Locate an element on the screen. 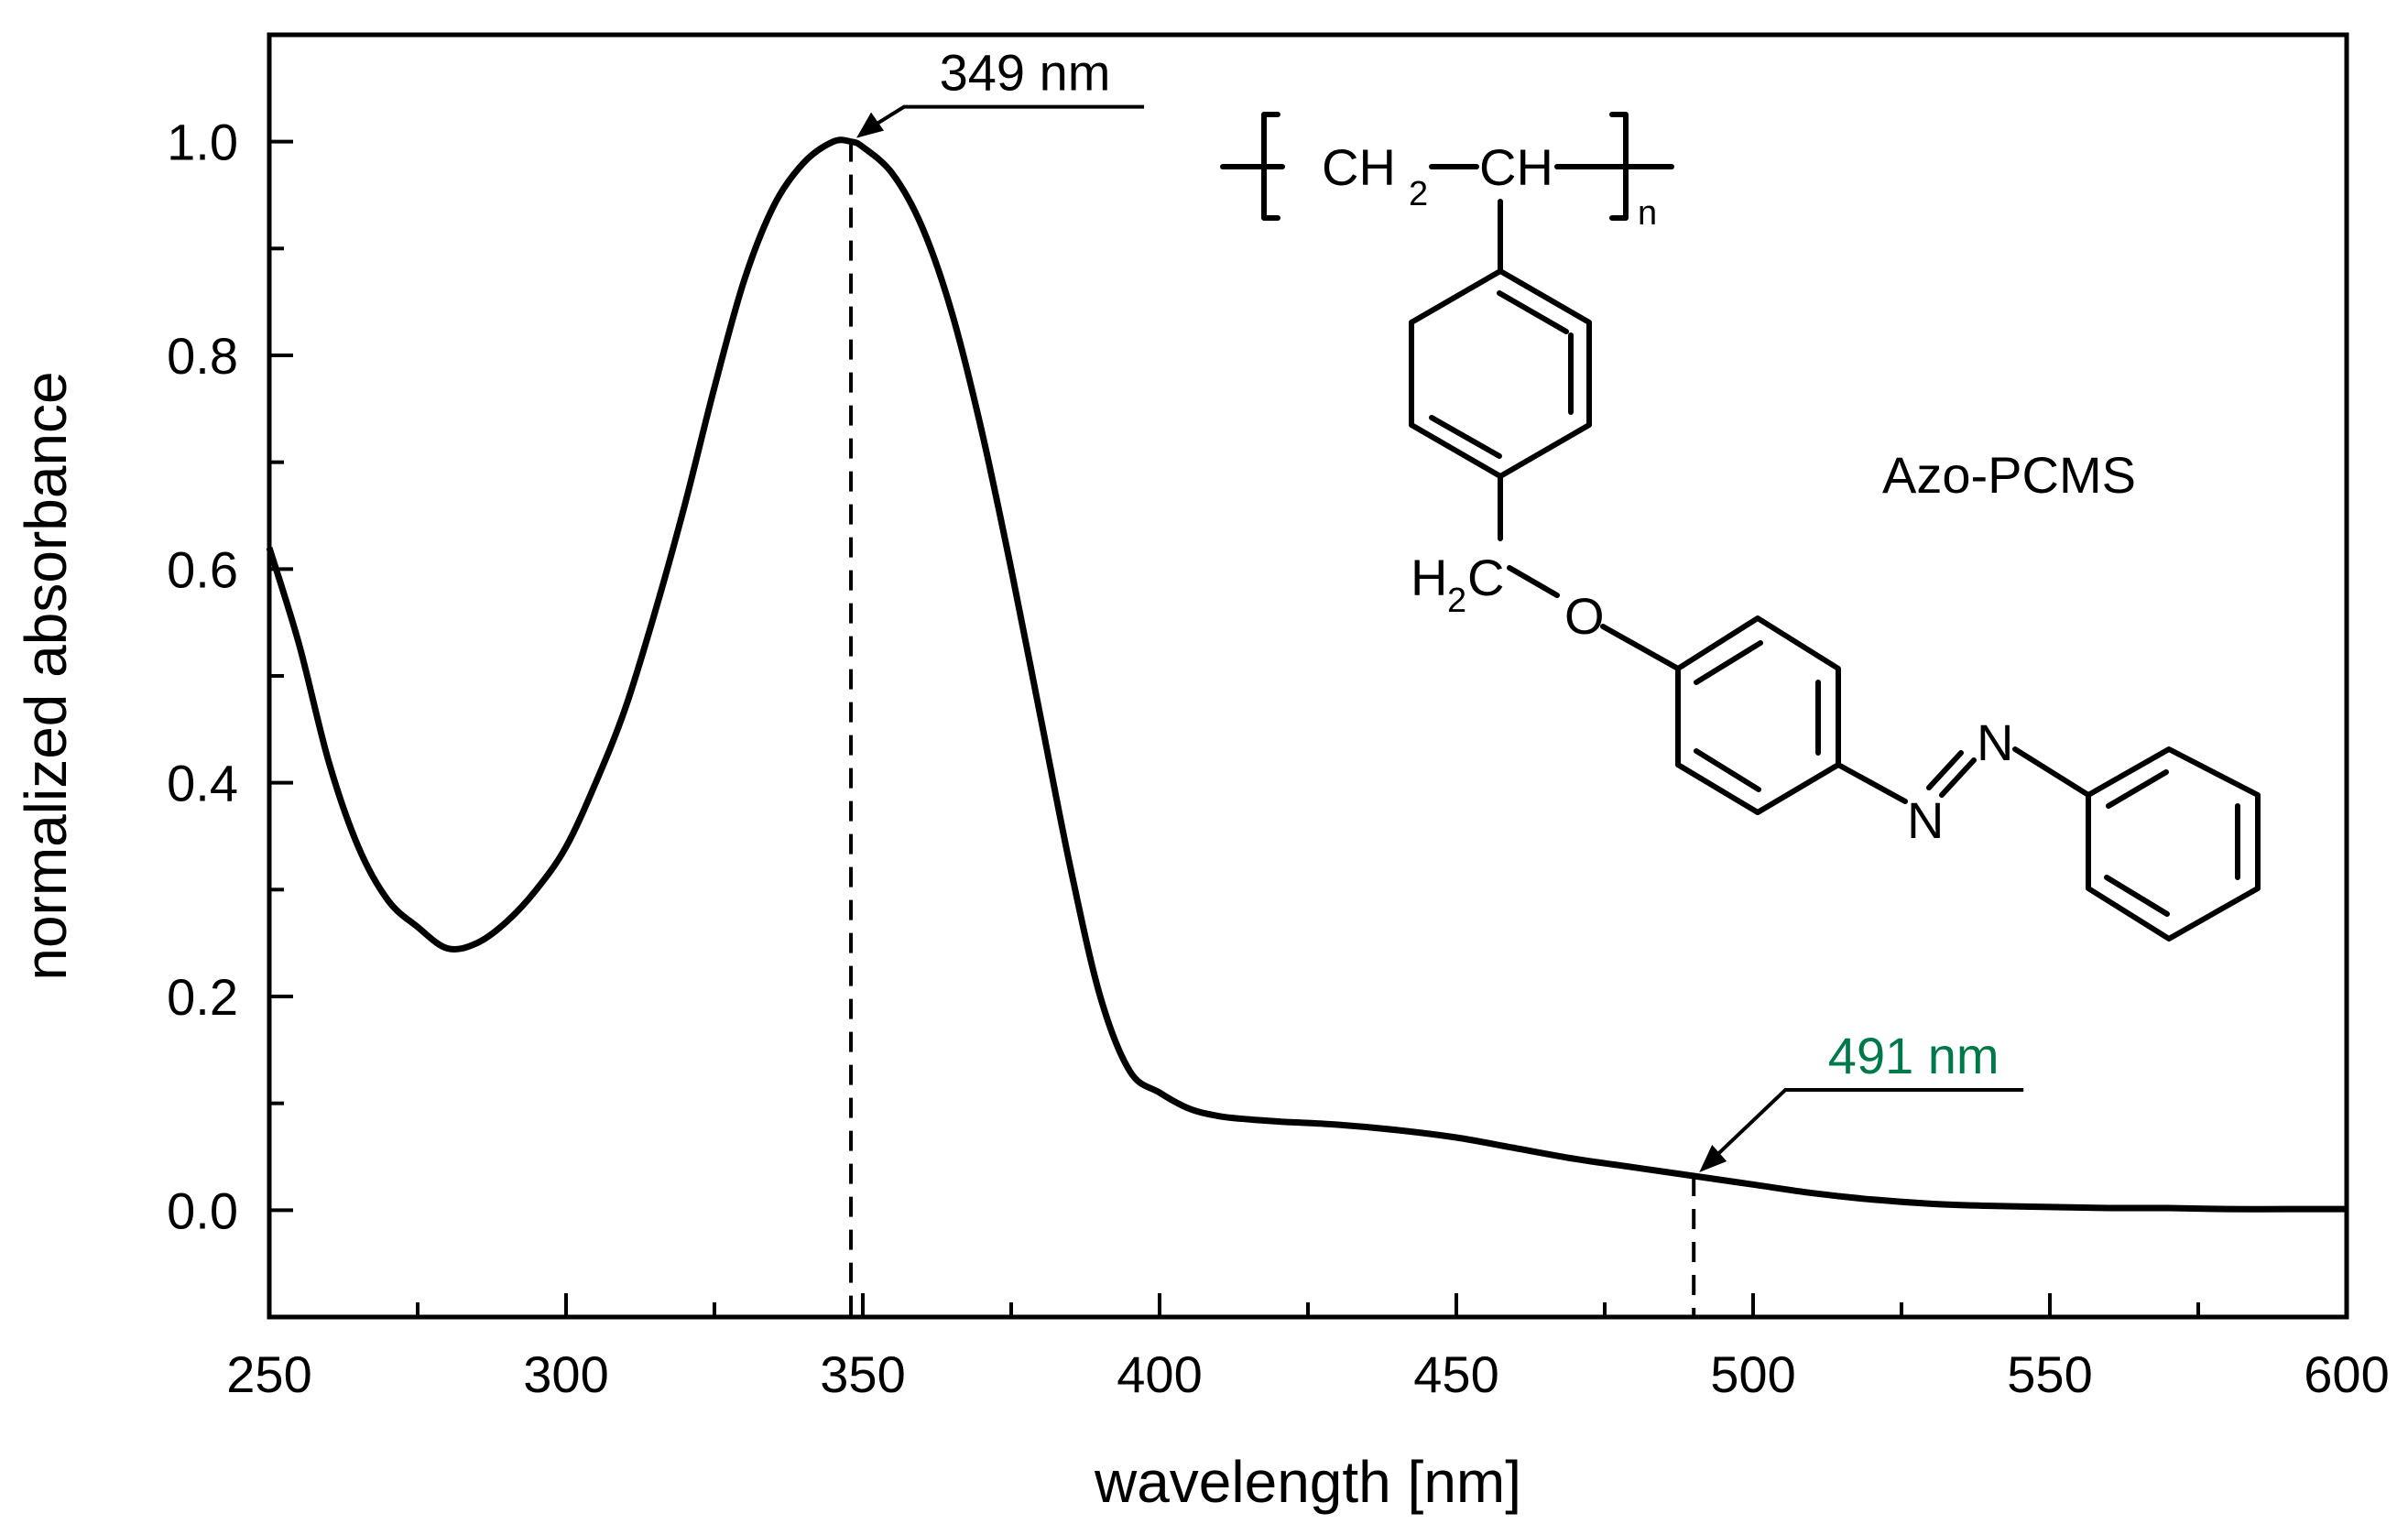 The width and height of the screenshot is (2408, 1535). repeat-n: n is located at coordinates (1647, 214).